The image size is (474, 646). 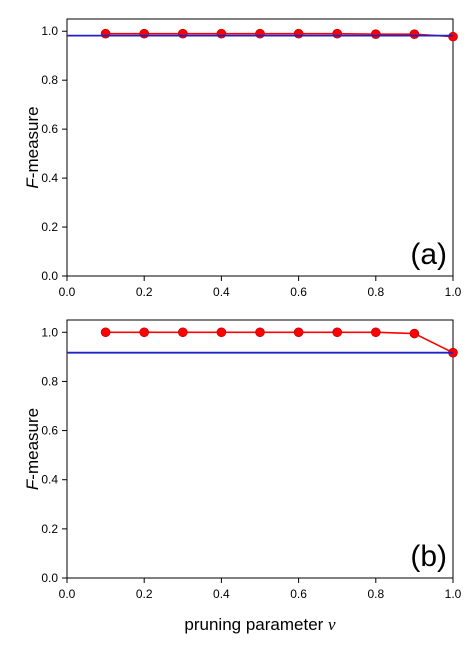 I want to click on panel-label: (a), so click(x=428, y=254).